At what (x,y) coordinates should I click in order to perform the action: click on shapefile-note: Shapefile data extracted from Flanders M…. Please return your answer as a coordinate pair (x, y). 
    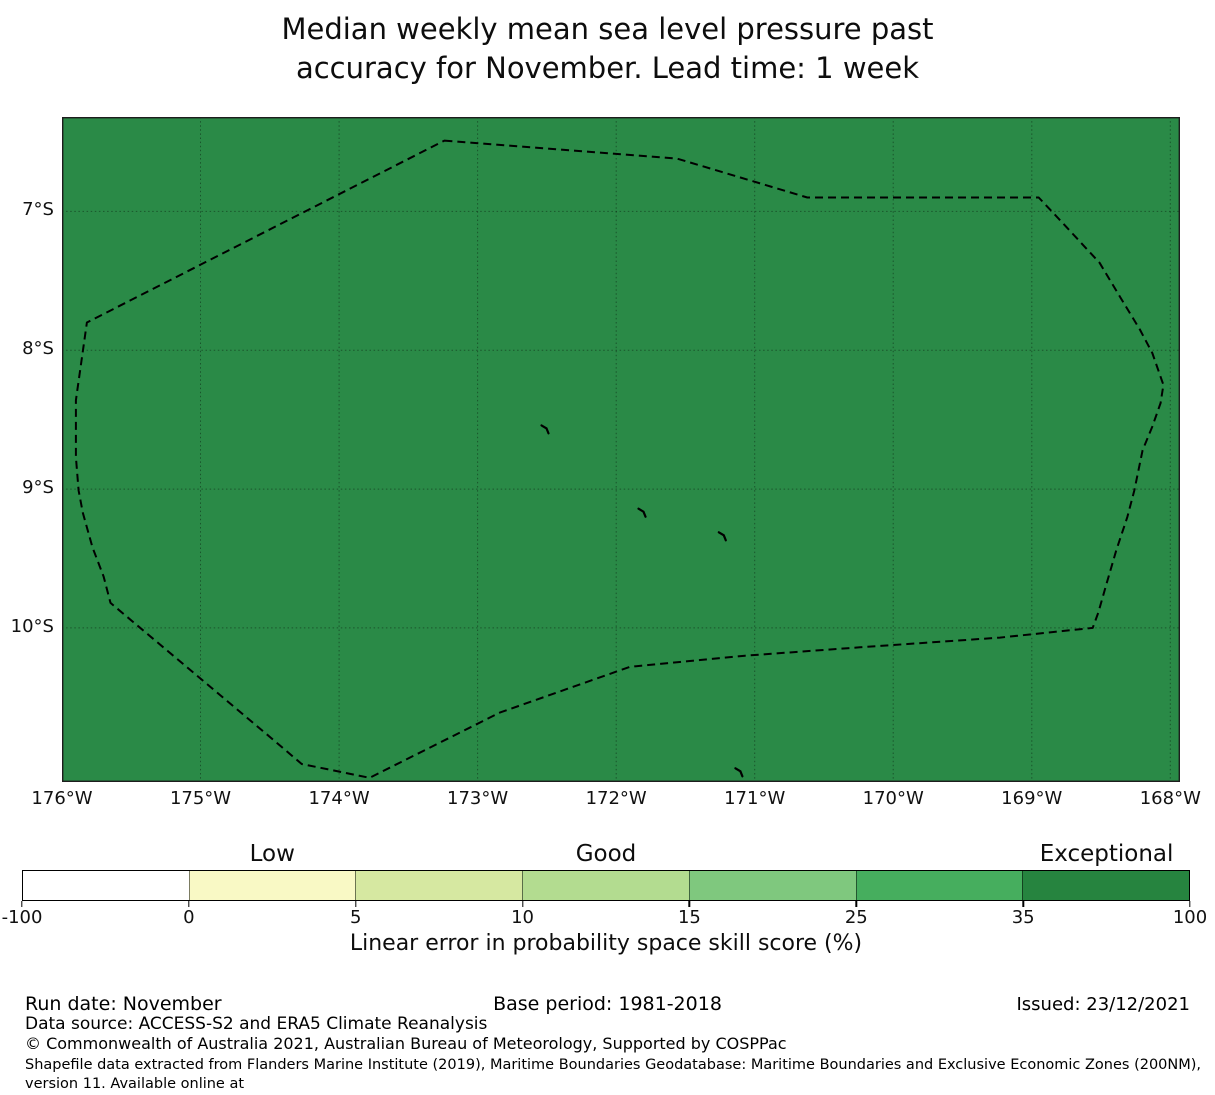
    Looking at the image, I should click on (620, 1075).